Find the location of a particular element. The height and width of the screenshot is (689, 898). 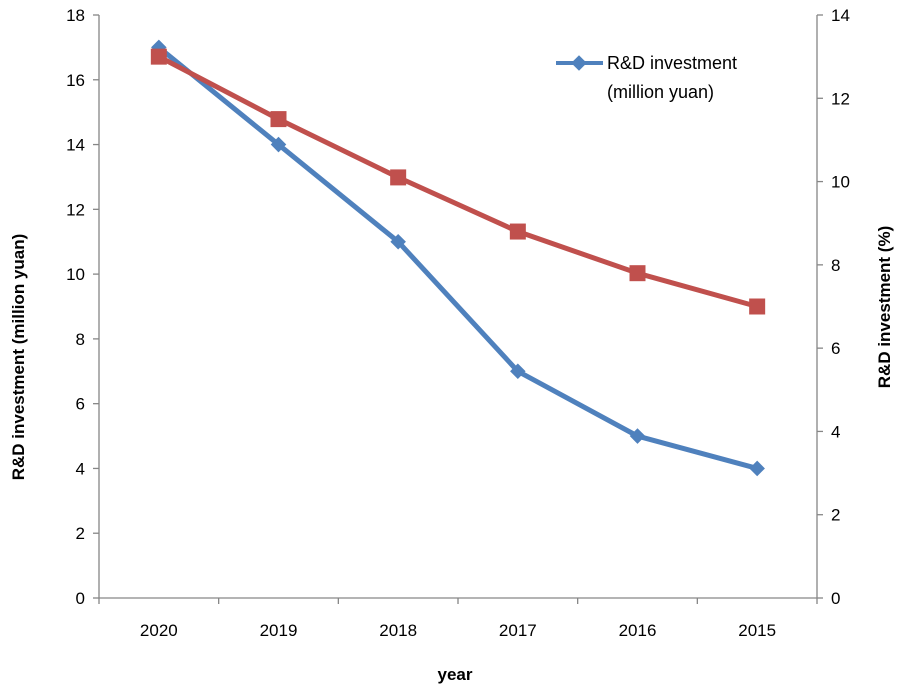

left-tick-label: 4 is located at coordinates (80, 468).